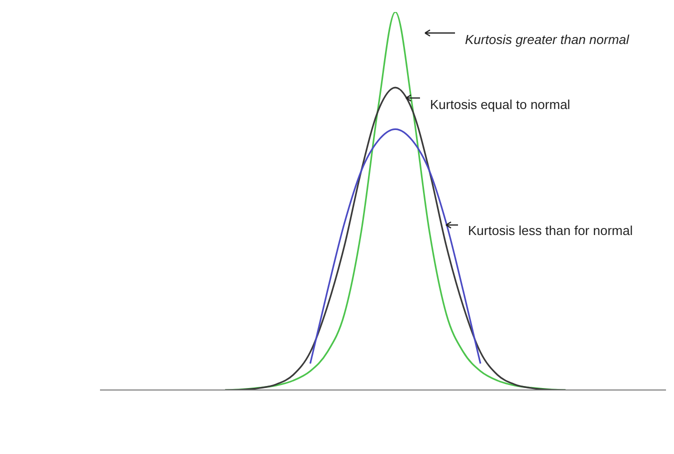  I want to click on annotation: Kurtosis greater than normal, so click(547, 39).